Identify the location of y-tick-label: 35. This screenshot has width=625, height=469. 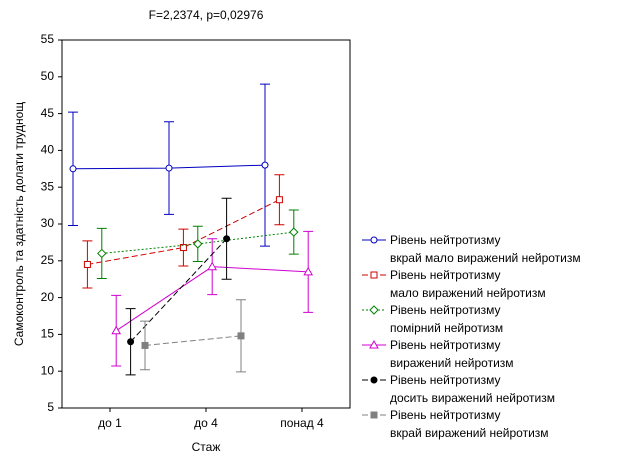
(48, 186).